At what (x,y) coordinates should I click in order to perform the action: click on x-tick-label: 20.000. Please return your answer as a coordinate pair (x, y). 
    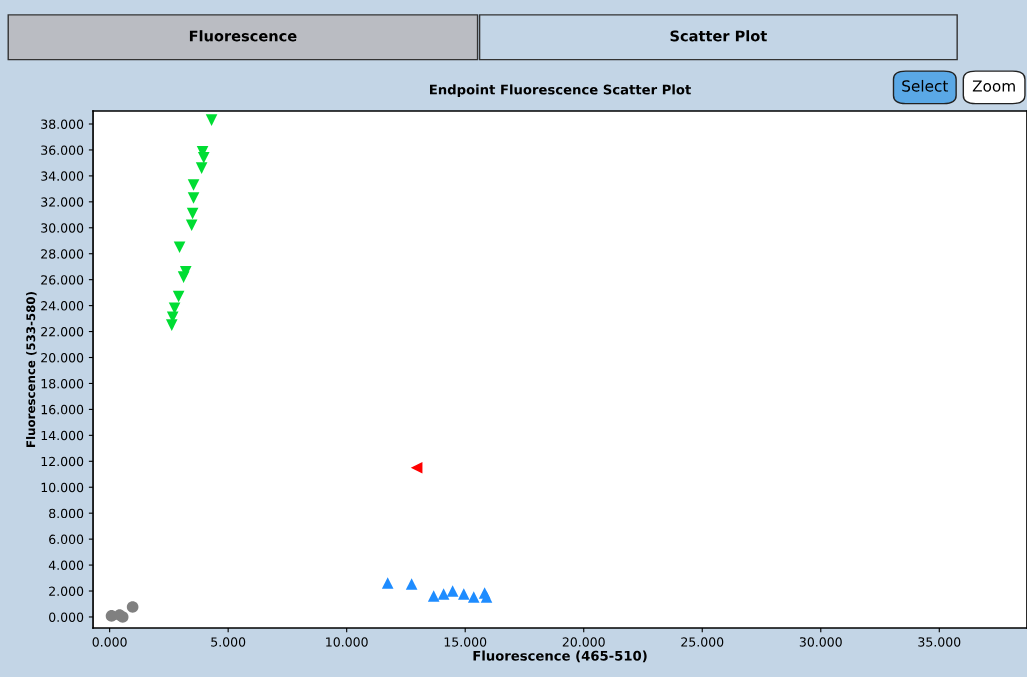
    Looking at the image, I should click on (583, 642).